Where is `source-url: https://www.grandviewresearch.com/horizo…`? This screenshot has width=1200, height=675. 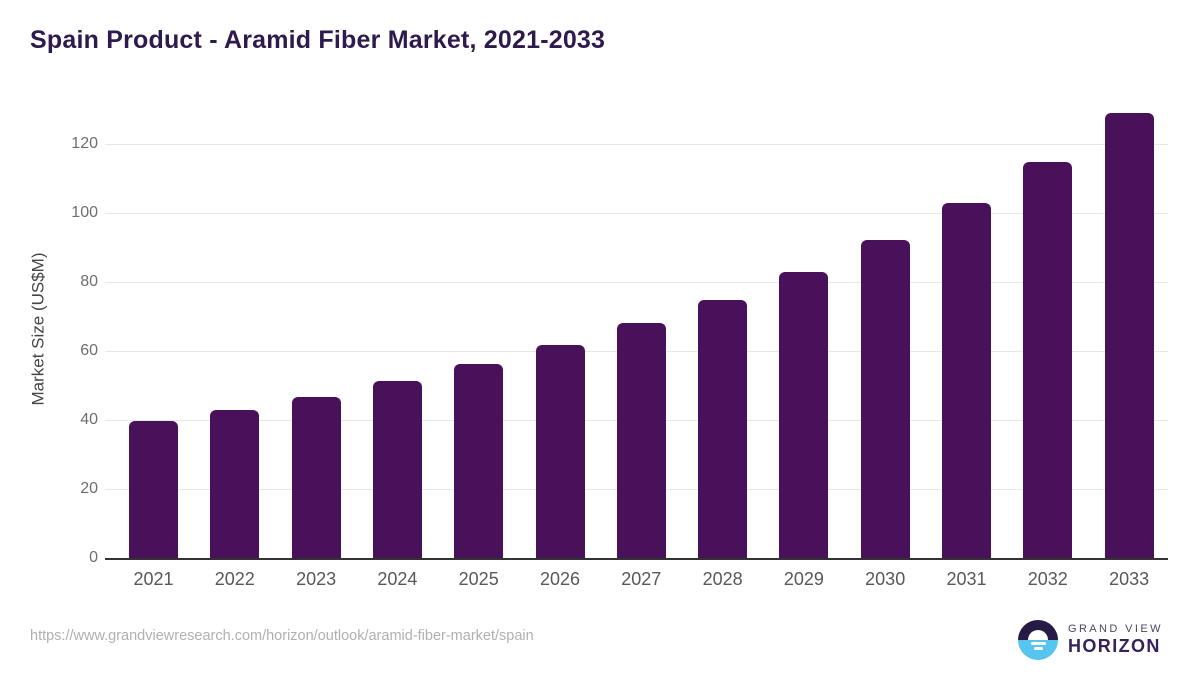
source-url: https://www.grandviewresearch.com/horizo… is located at coordinates (282, 636).